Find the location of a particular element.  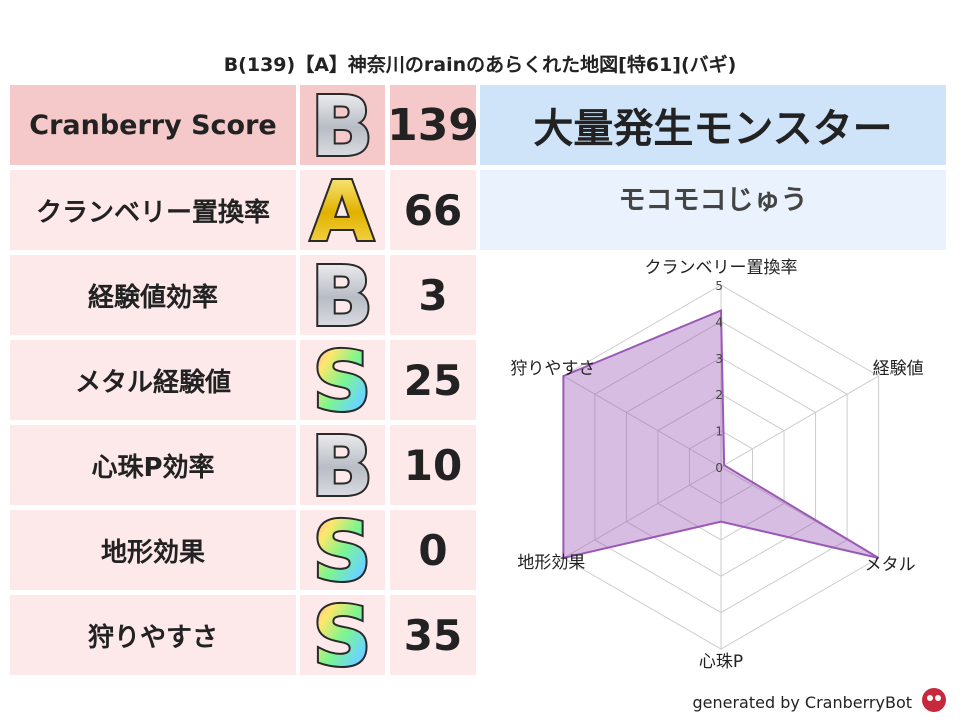

page-title: B(139)【A】神奈川のrainのあらくれた地図[特61](バギ) is located at coordinates (480, 65).